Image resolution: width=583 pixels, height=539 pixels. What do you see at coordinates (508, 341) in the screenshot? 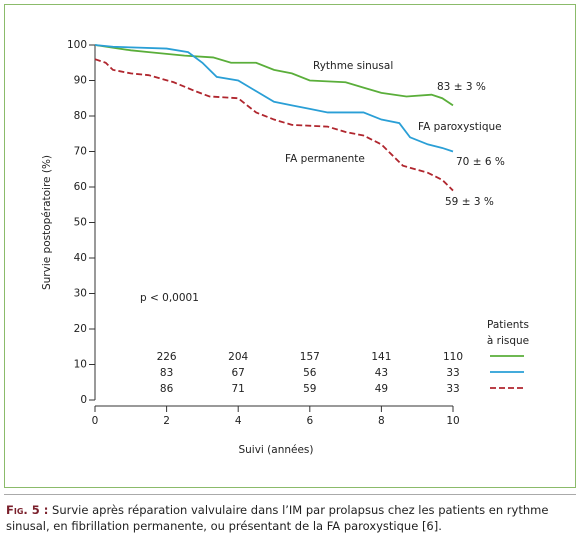
I see `legend-title: à risque` at bounding box center [508, 341].